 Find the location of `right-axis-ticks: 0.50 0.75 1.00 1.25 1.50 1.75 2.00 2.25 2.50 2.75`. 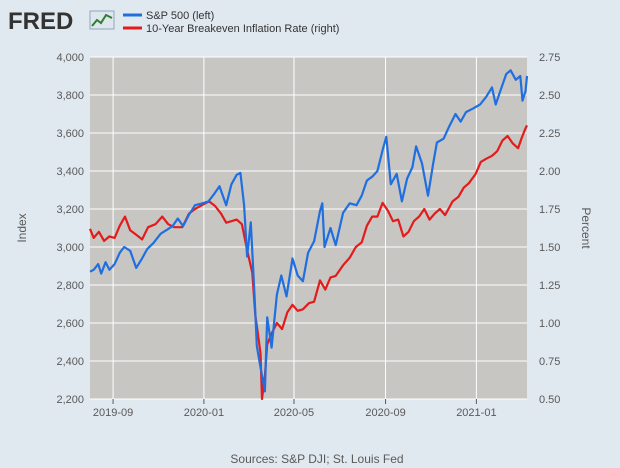

right-axis-ticks: 0.50 0.75 1.00 1.25 1.50 1.75 2.00 2.25 2.50 2.75 is located at coordinates (549, 229).